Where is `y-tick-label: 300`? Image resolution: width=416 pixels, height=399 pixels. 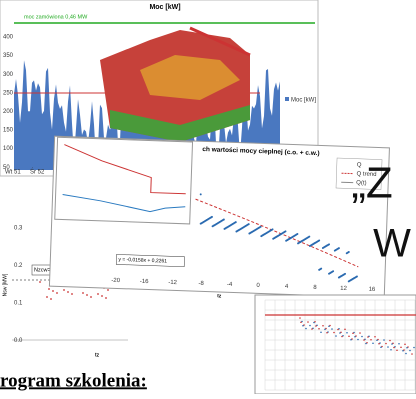
y-tick-label: 300 is located at coordinates (8, 75).